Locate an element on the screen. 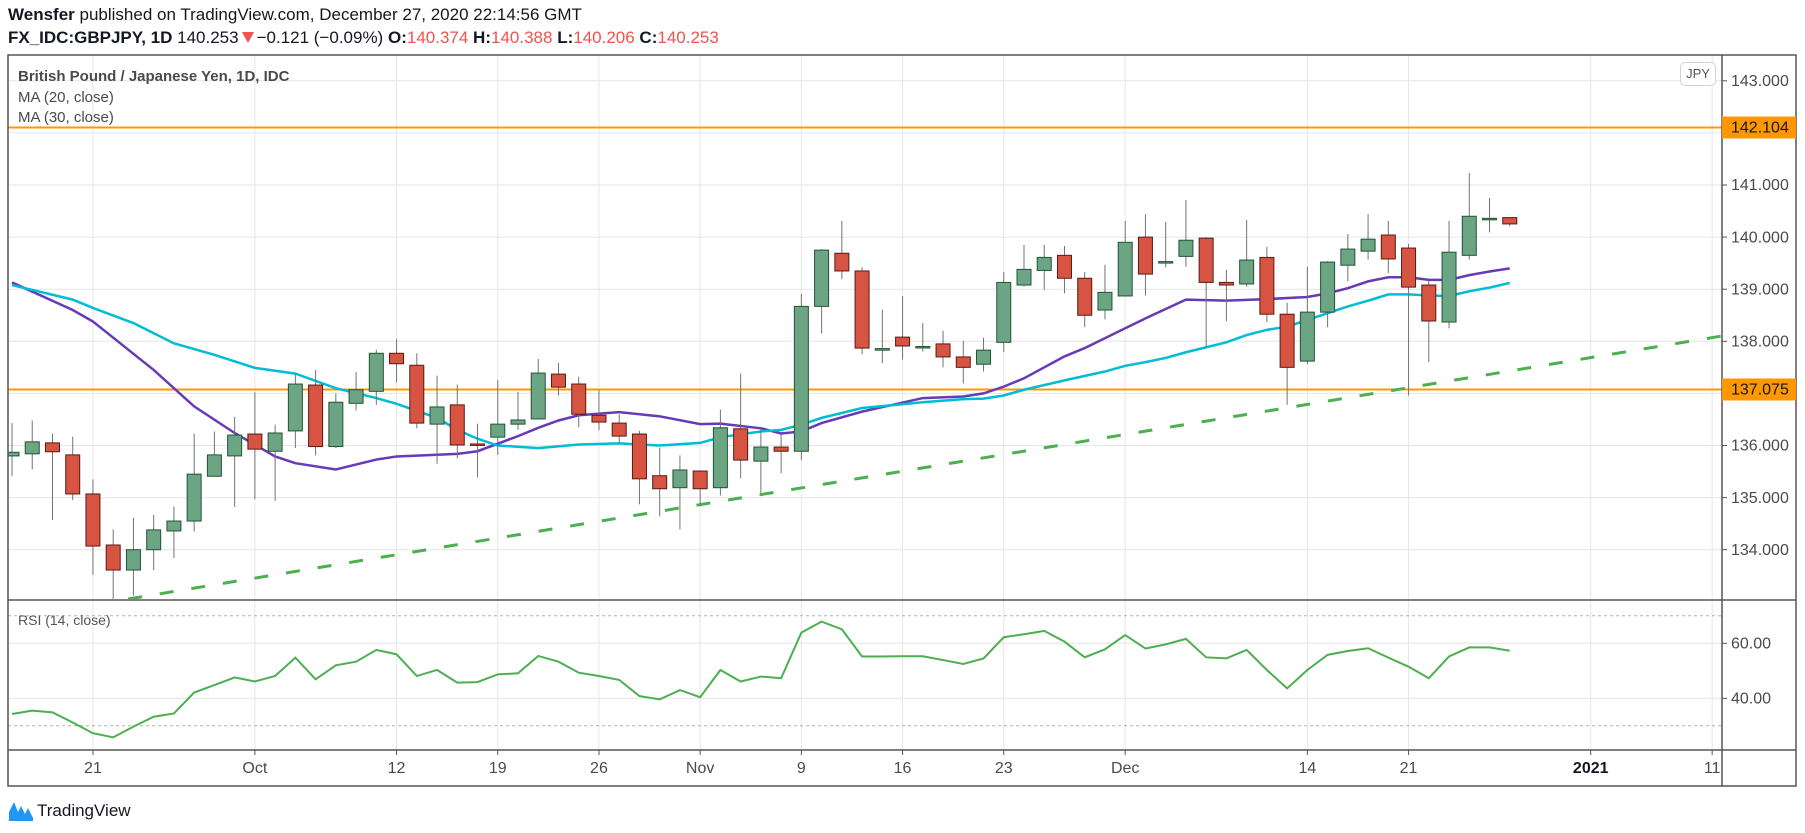 This screenshot has width=1805, height=833. down-triangle-icon is located at coordinates (247, 37).